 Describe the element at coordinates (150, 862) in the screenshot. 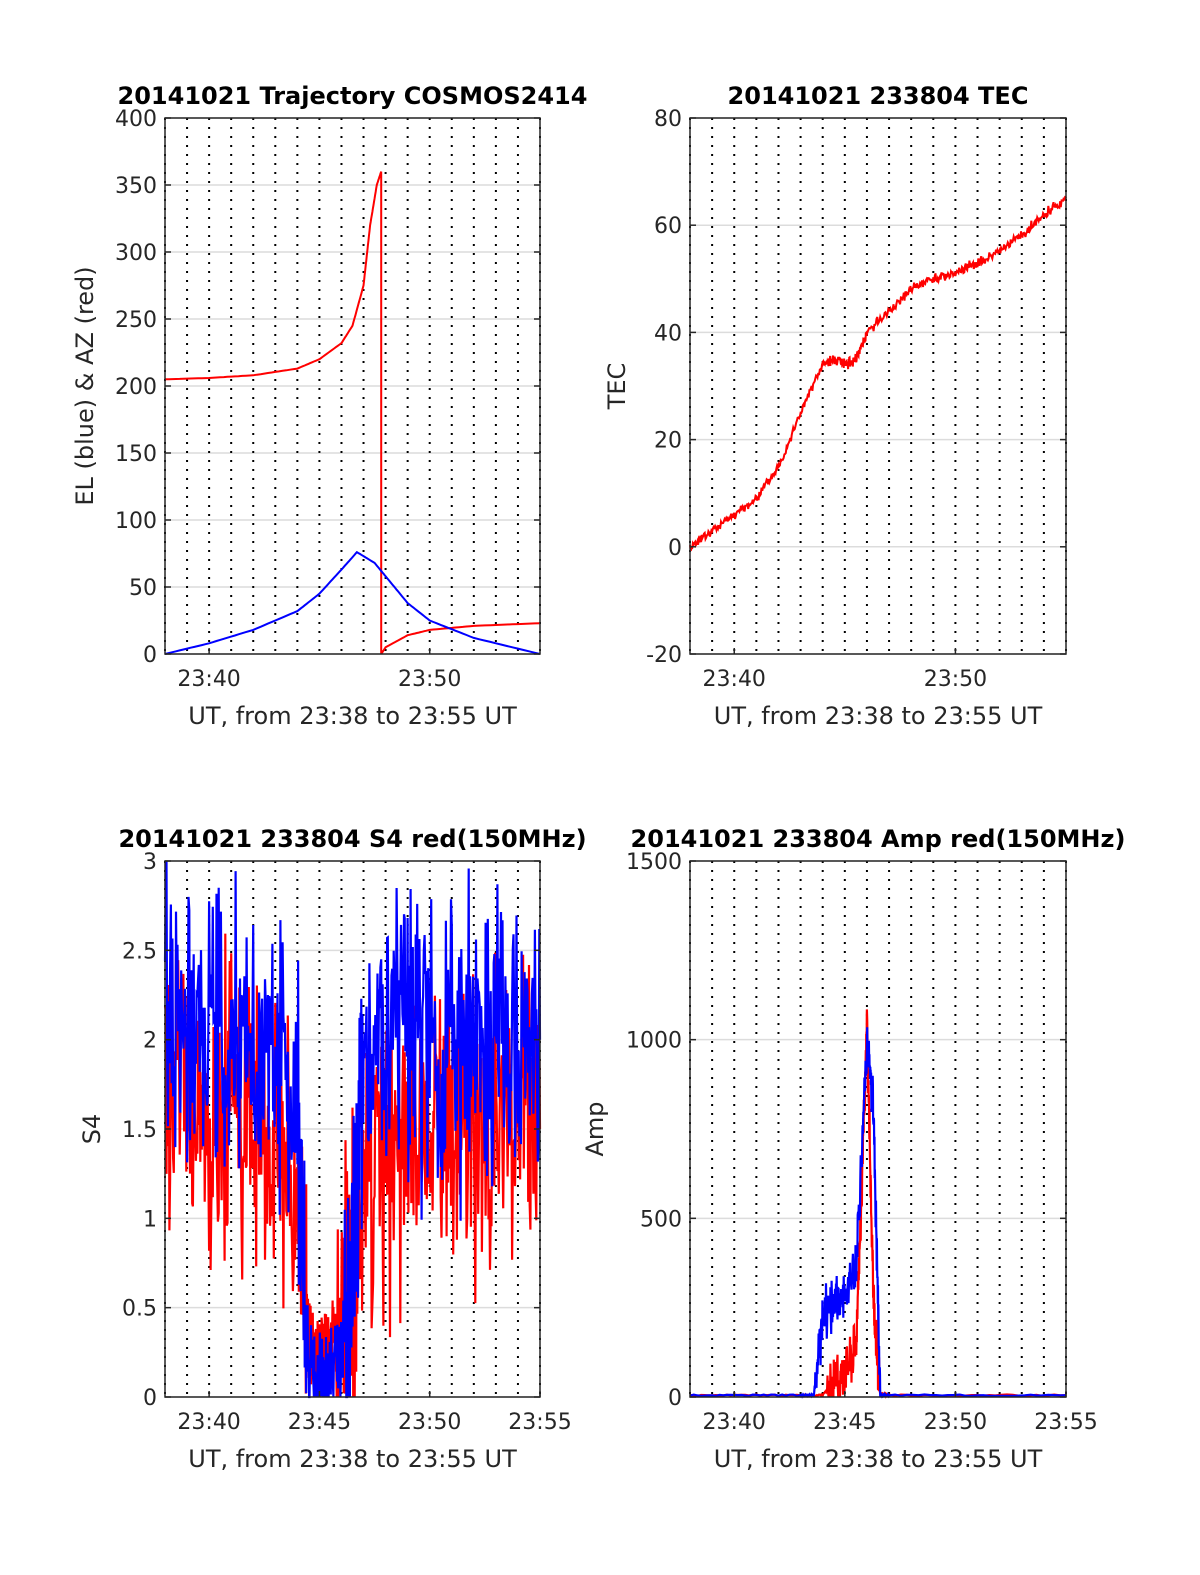

I see `y-tick-label: 3` at that location.